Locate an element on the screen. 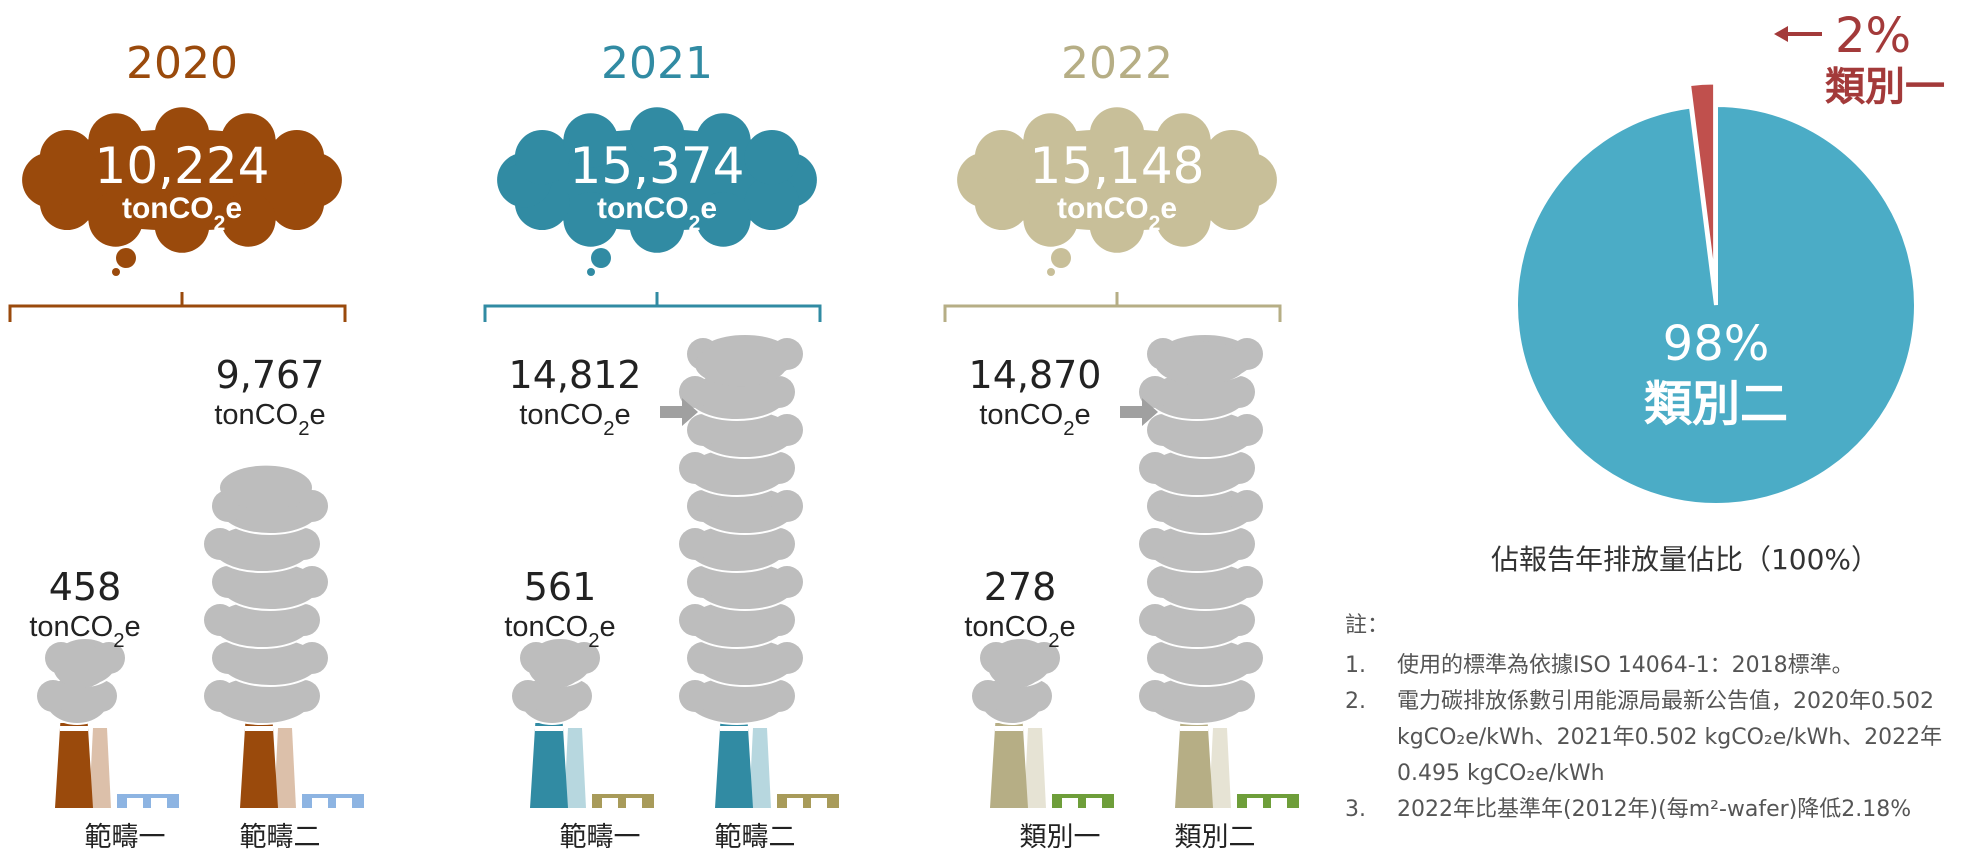  value-label: 9,767 is located at coordinates (270, 375).